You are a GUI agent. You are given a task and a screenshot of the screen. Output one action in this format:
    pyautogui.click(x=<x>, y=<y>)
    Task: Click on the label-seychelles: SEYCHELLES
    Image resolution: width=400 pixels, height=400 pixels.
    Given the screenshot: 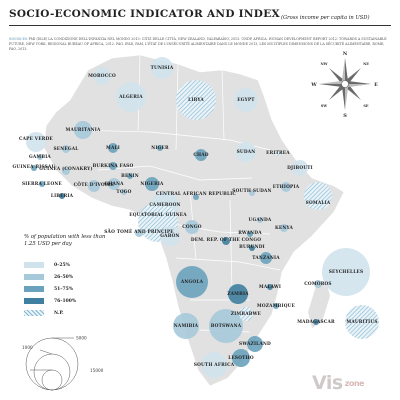 What is the action you would take?
    pyautogui.click(x=346, y=272)
    